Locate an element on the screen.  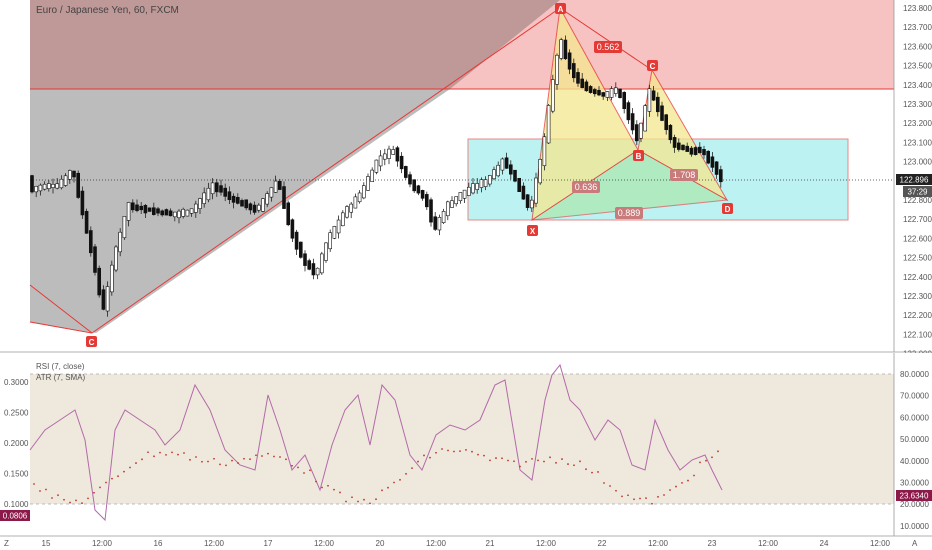
point-d: D is located at coordinates (727, 208).